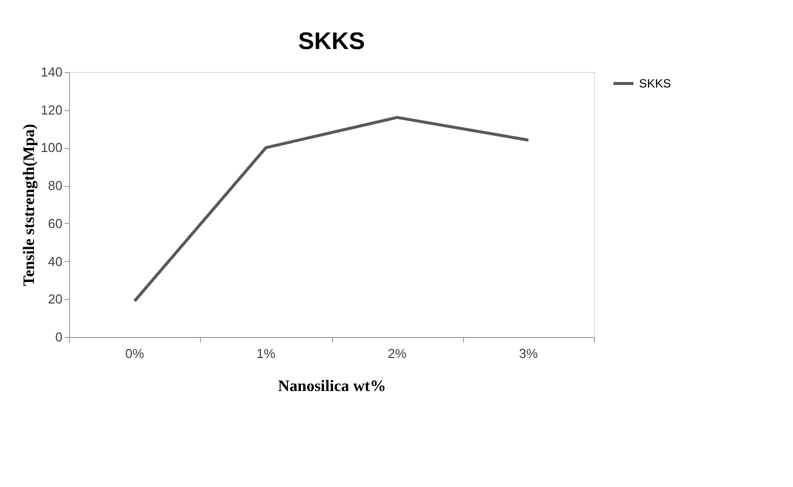  Describe the element at coordinates (51, 148) in the screenshot. I see `y-tick-label: 100` at that location.